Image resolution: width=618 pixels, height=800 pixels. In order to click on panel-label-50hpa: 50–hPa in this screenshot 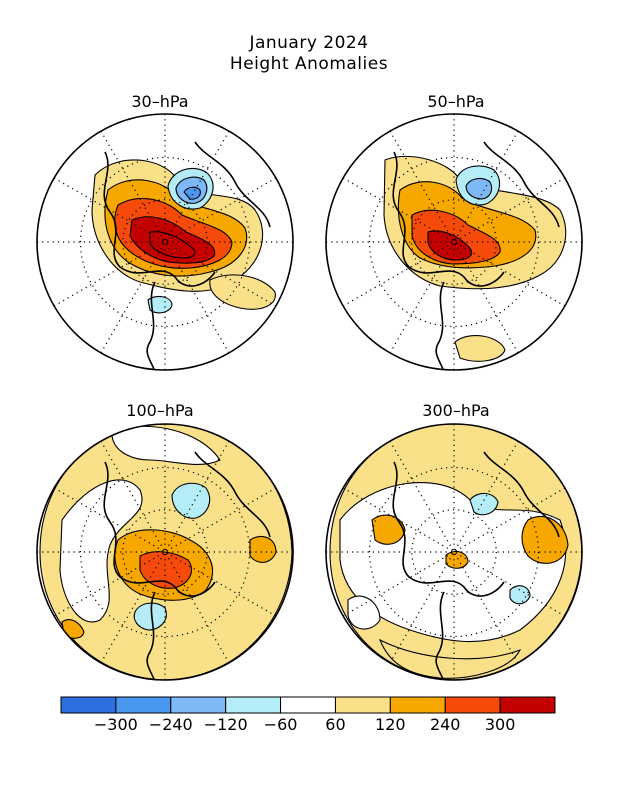, I will do `click(456, 101)`.